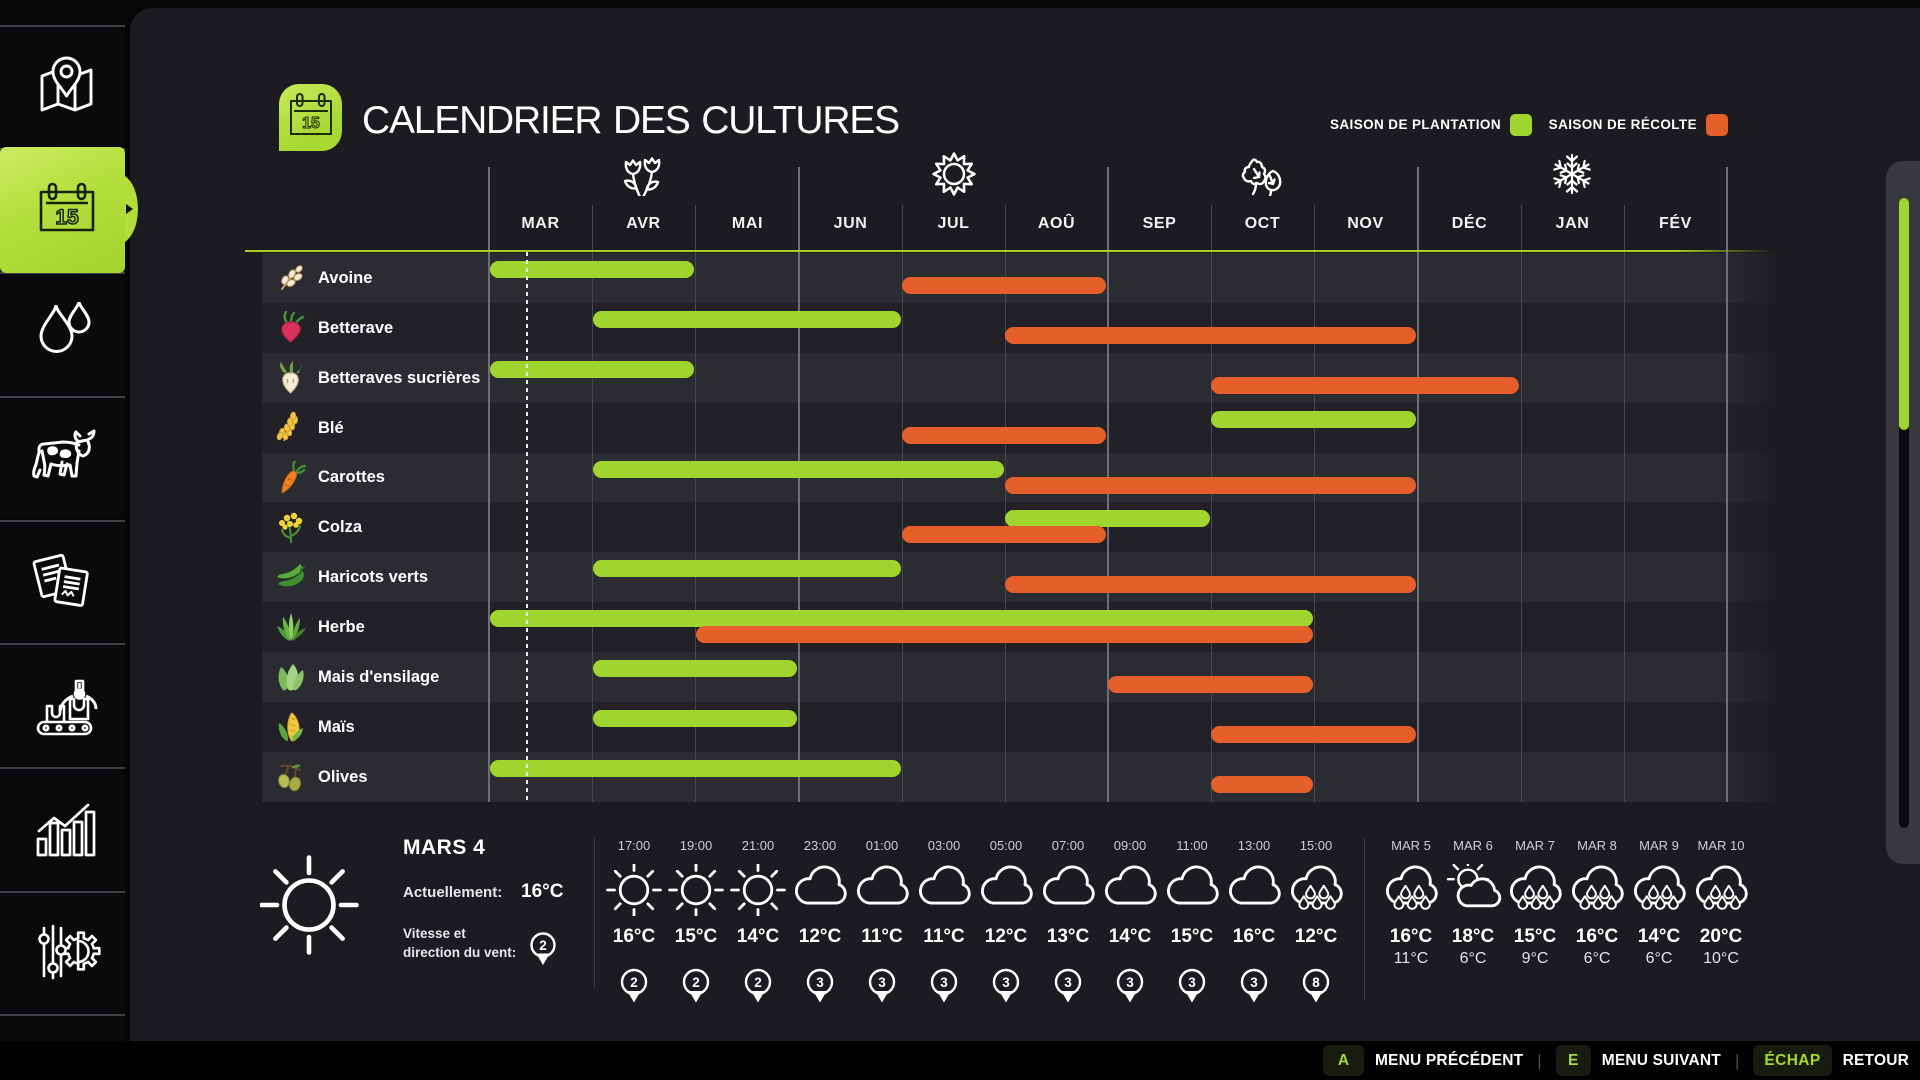 This screenshot has width=1920, height=1080. What do you see at coordinates (1316, 982) in the screenshot?
I see `svg-text: 8` at bounding box center [1316, 982].